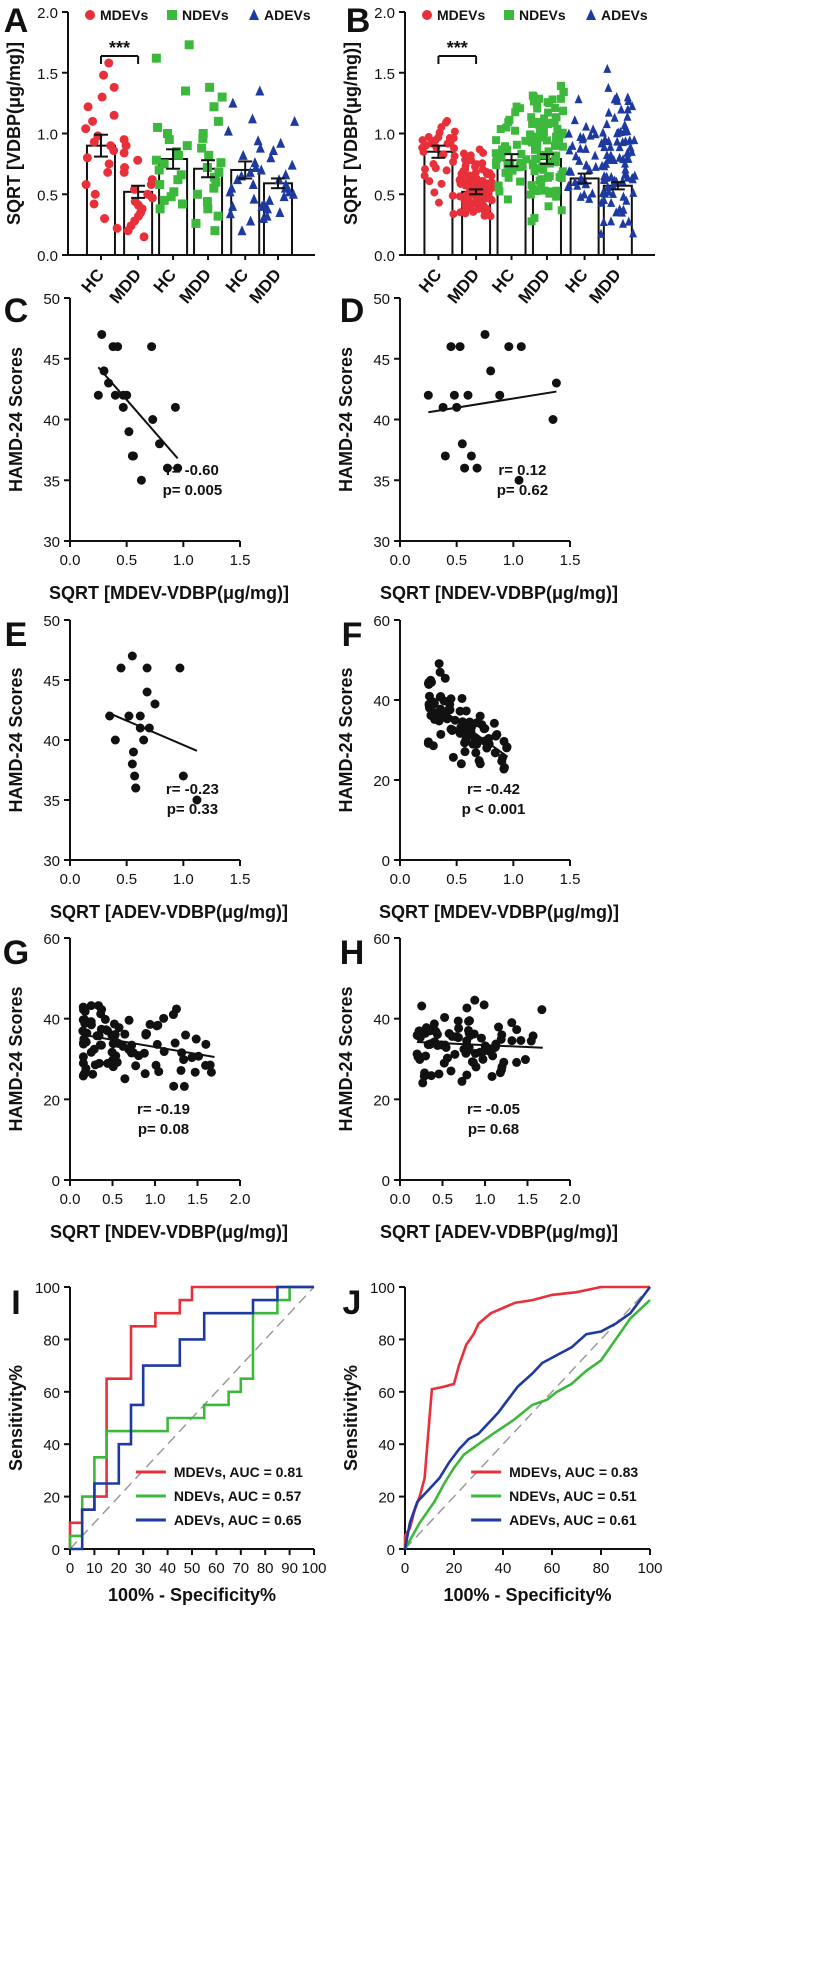  I want to click on x-tick-label: 90, so click(289, 1568).